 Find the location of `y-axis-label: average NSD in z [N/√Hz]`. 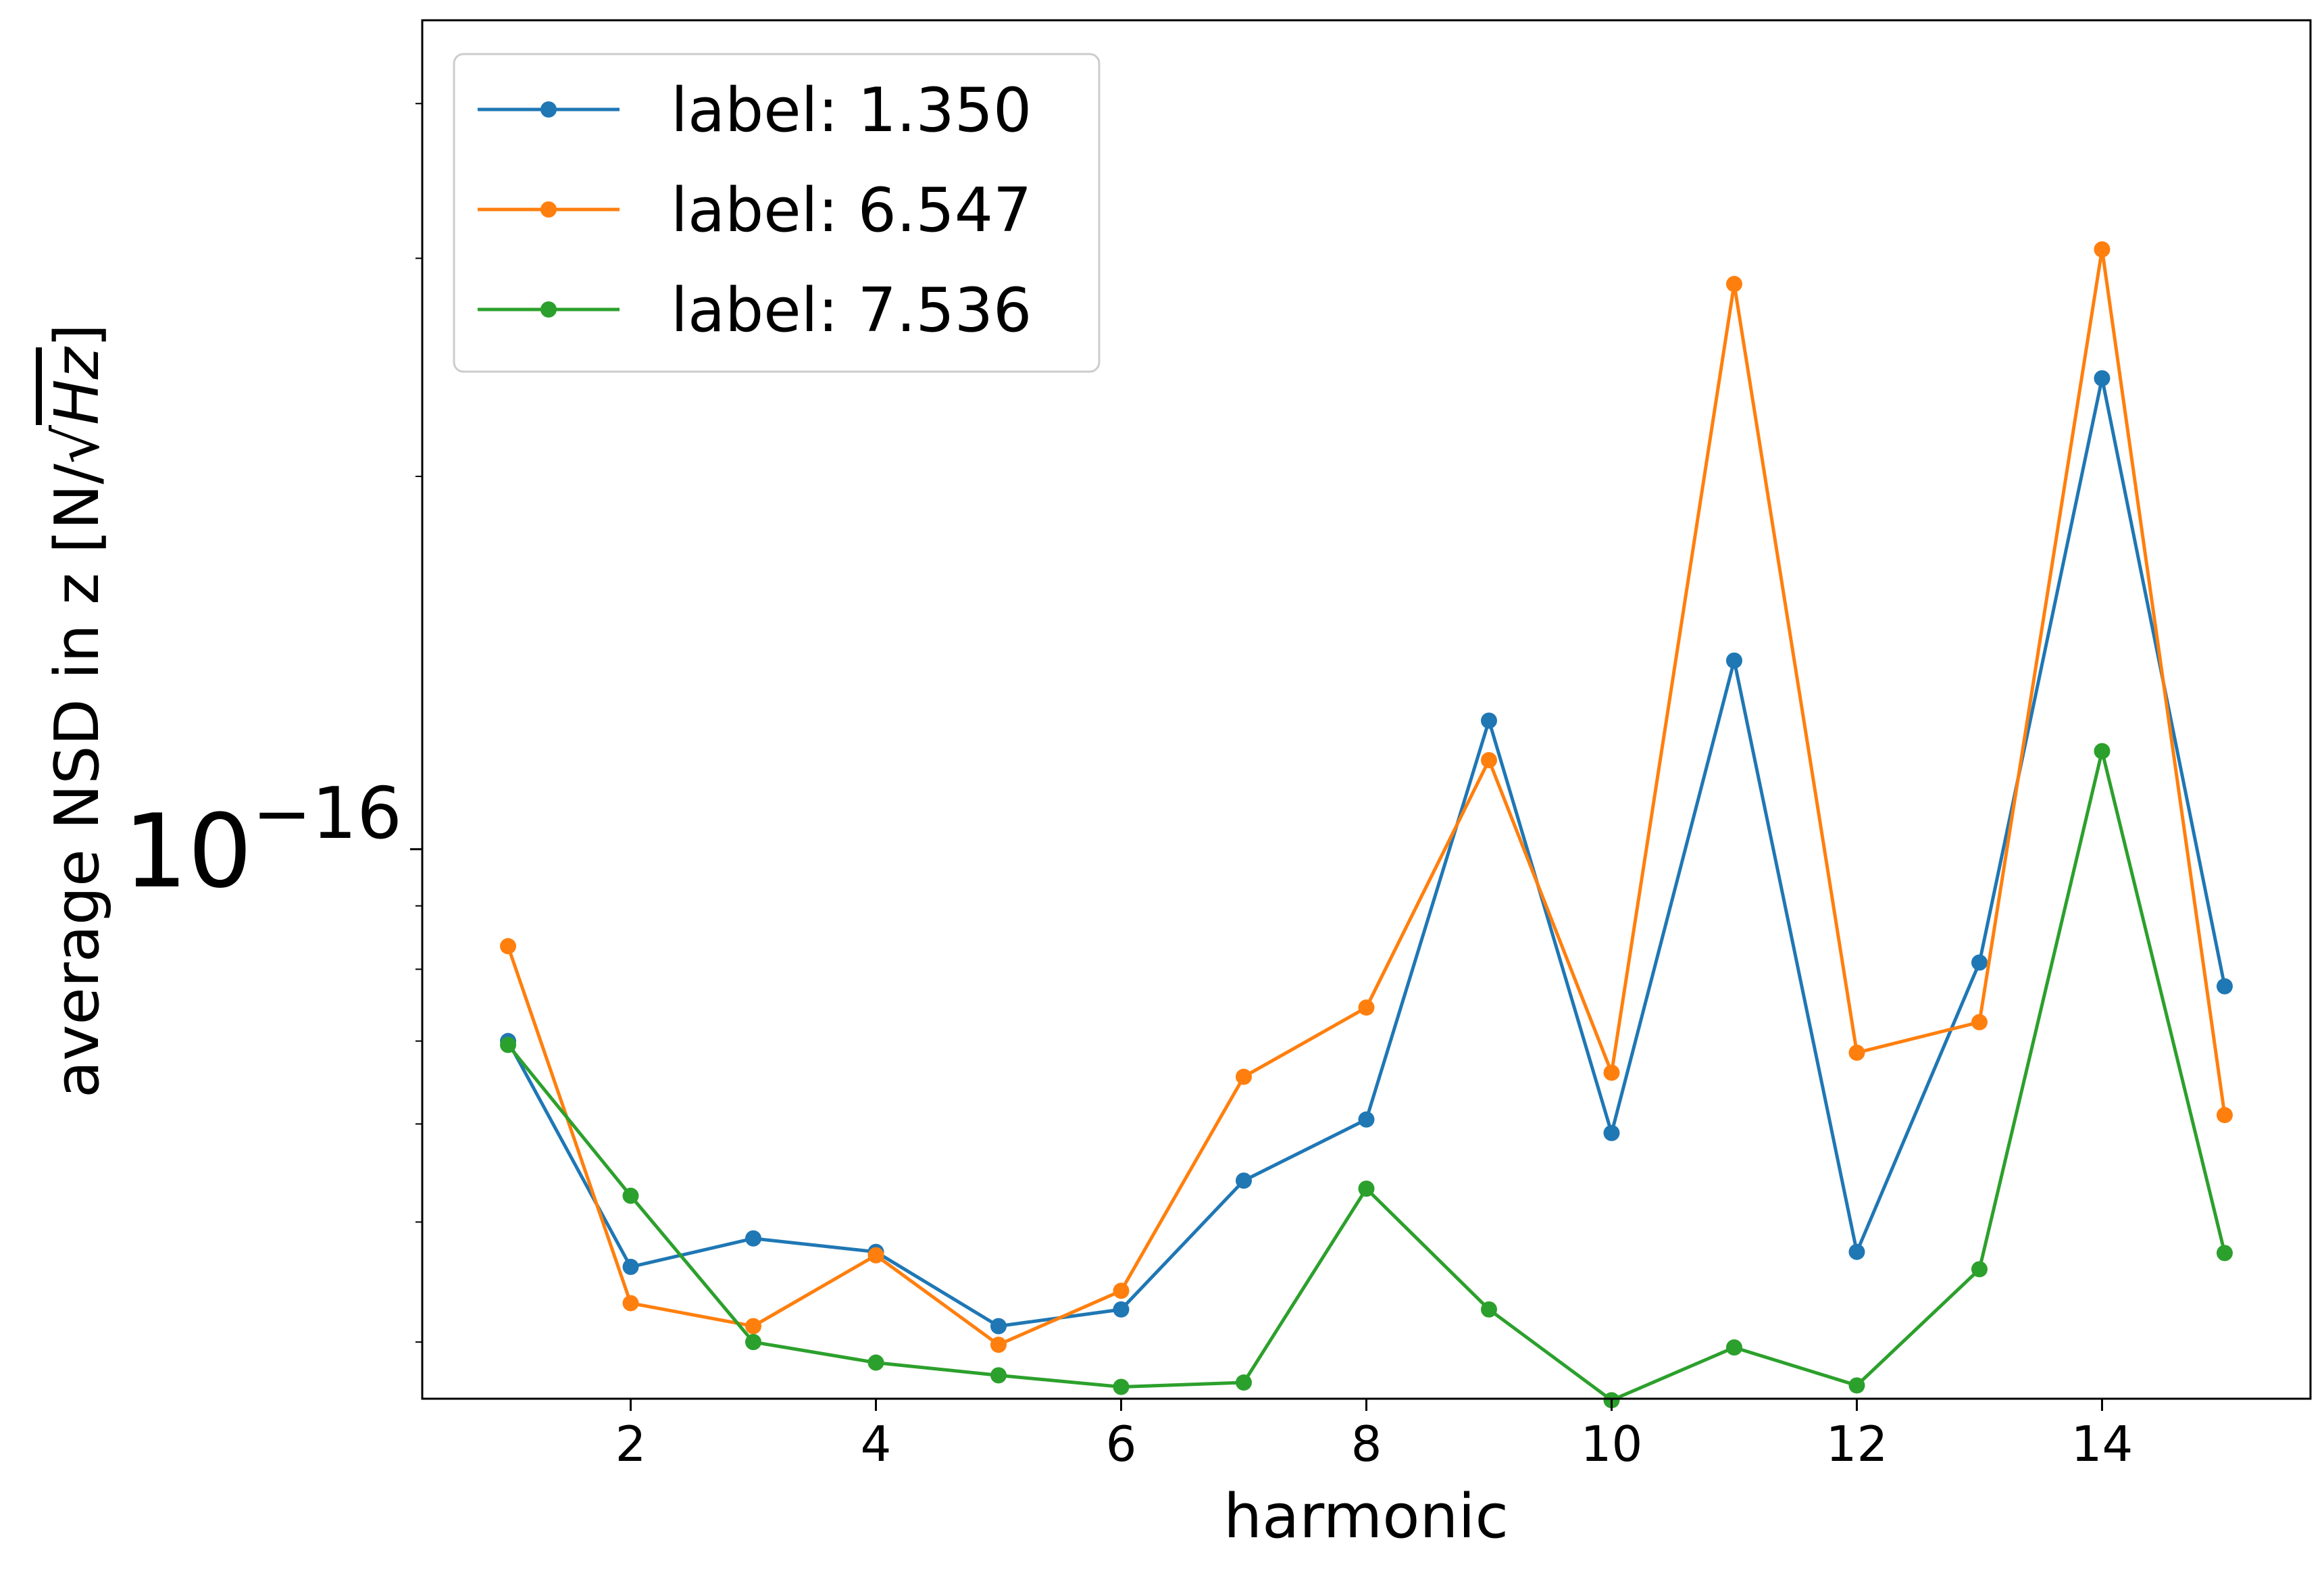

y-axis-label: average NSD in z [N/√Hz] is located at coordinates (77, 711).